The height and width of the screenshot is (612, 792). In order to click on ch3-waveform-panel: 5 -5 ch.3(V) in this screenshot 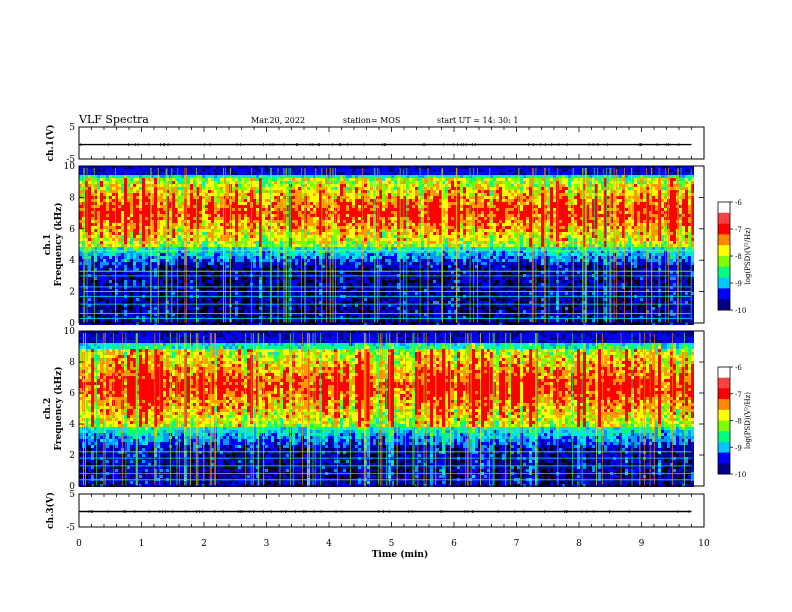, I will do `click(375, 511)`.